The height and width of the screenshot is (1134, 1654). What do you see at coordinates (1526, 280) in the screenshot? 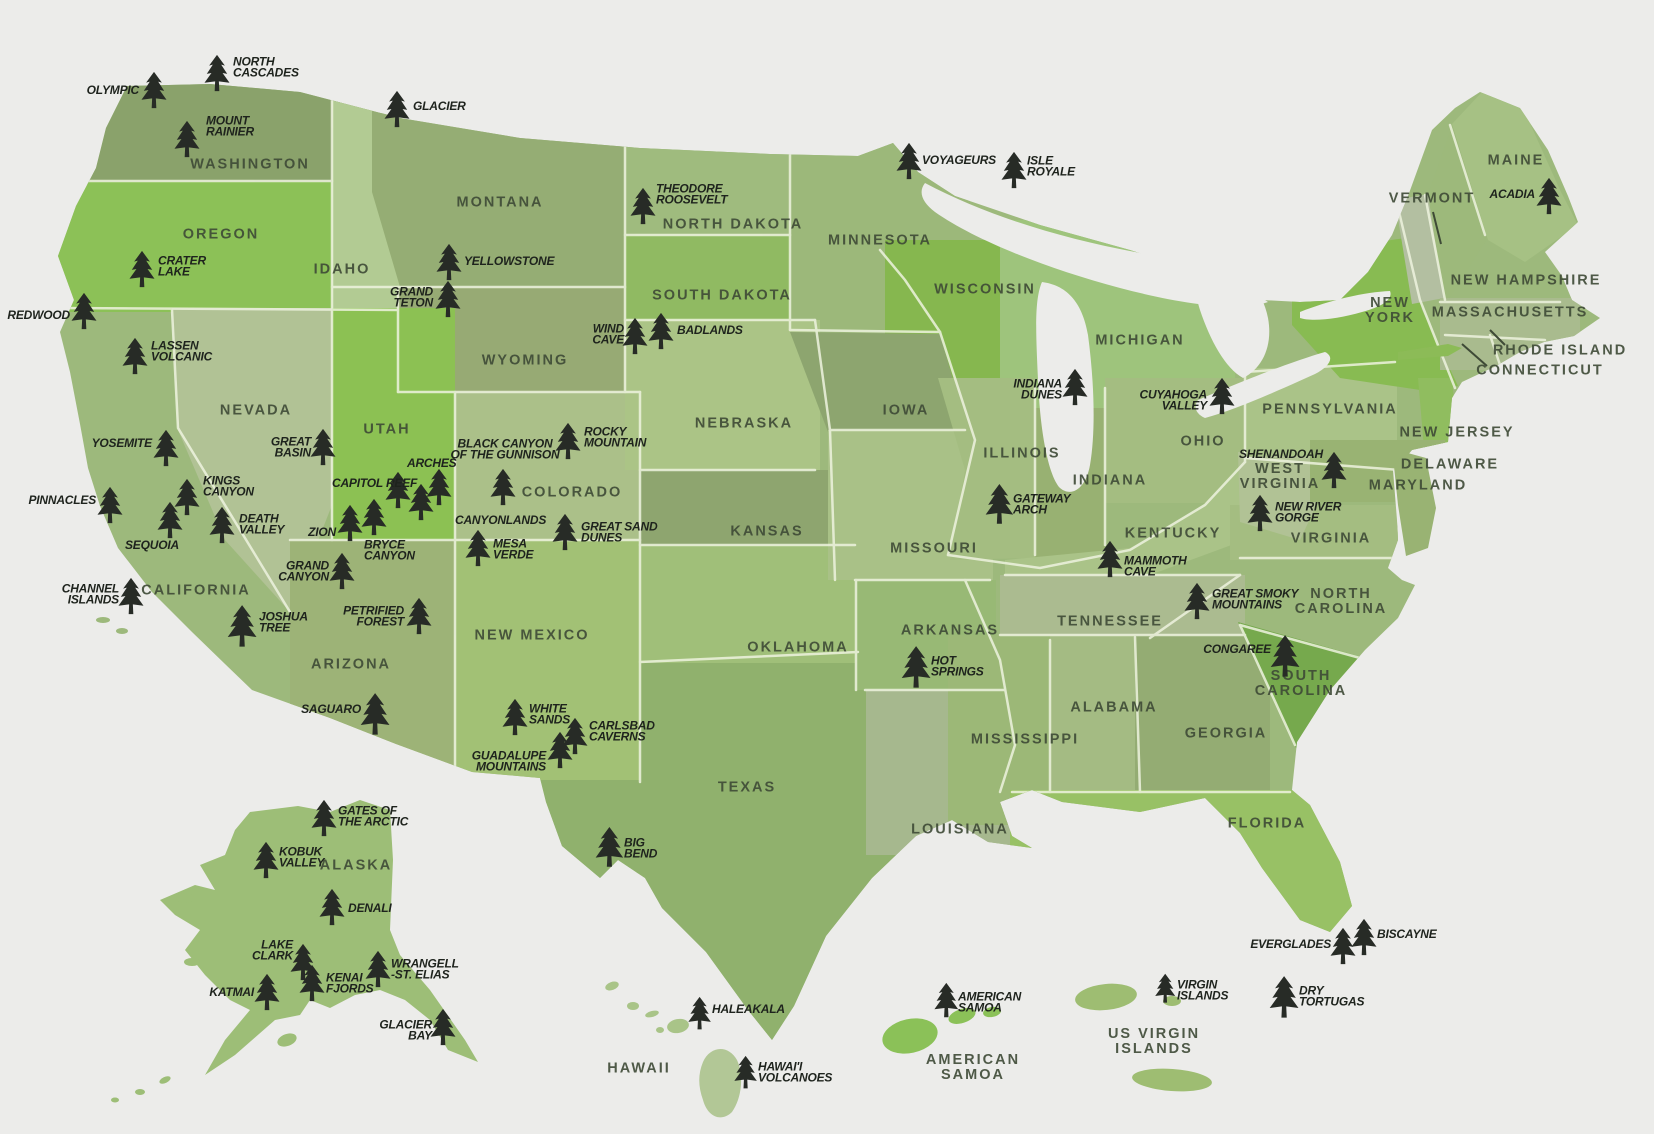
I see `state-label-new-hampshire: NEW HAMPSHIRE` at bounding box center [1526, 280].